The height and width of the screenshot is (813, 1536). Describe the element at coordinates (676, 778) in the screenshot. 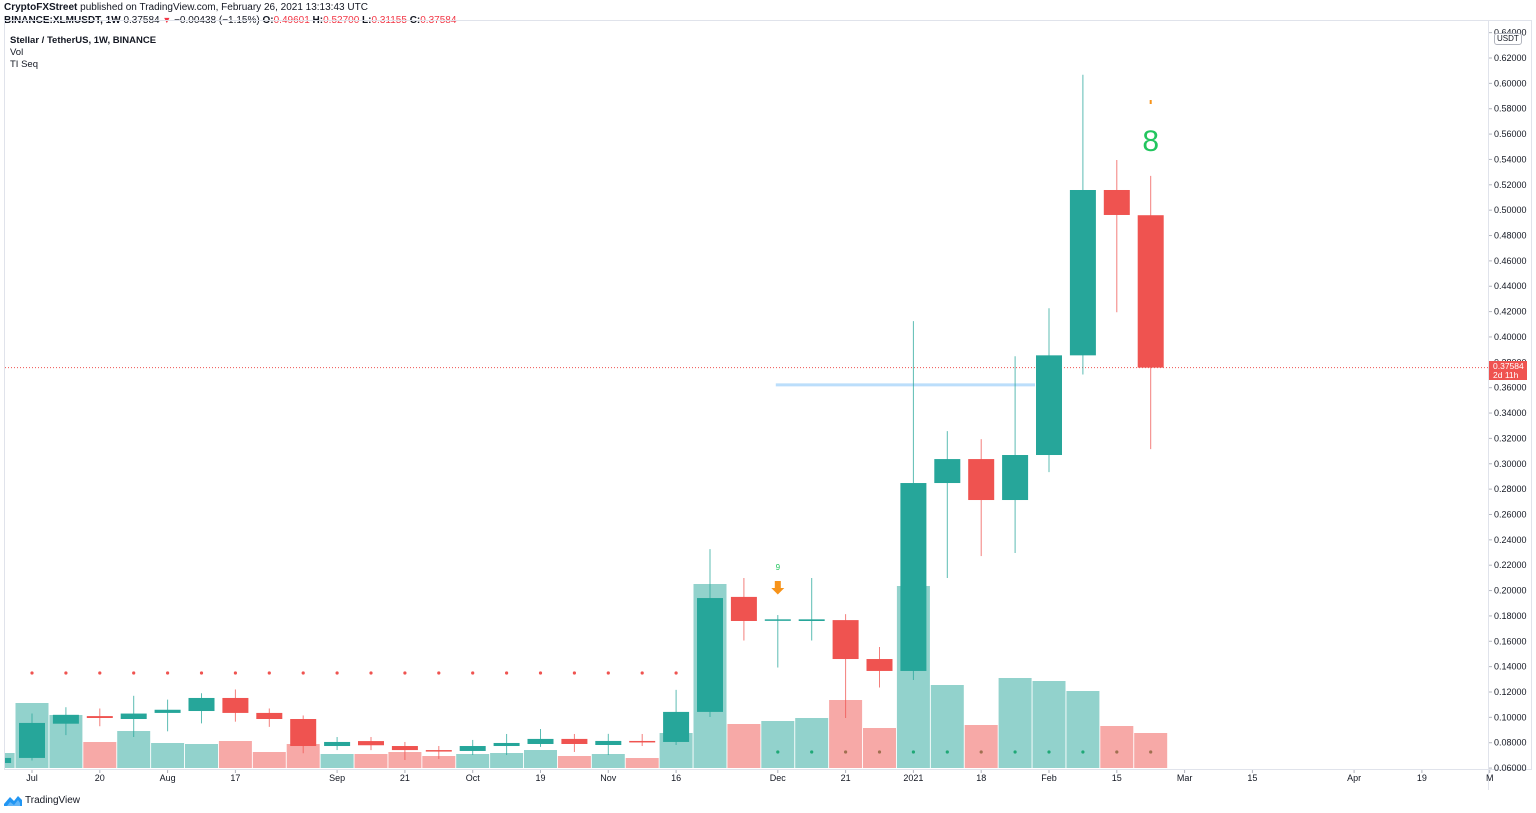

I see `x-tick-label: 16` at that location.